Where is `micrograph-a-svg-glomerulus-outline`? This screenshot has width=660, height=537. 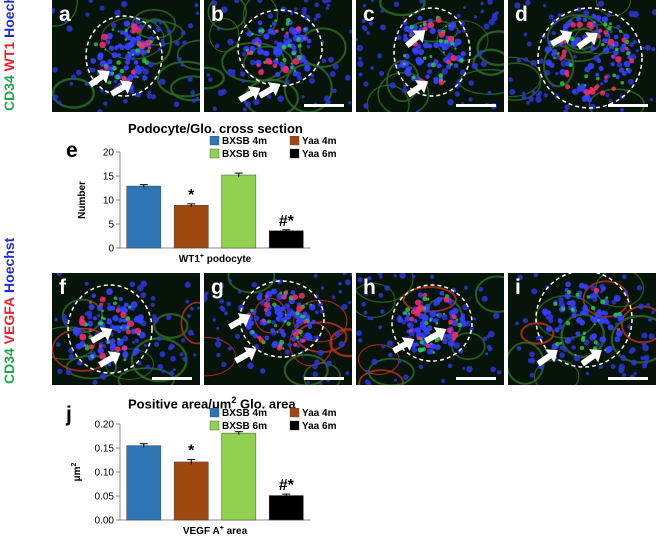
micrograph-a-svg-glomerulus-outline is located at coordinates (124, 56).